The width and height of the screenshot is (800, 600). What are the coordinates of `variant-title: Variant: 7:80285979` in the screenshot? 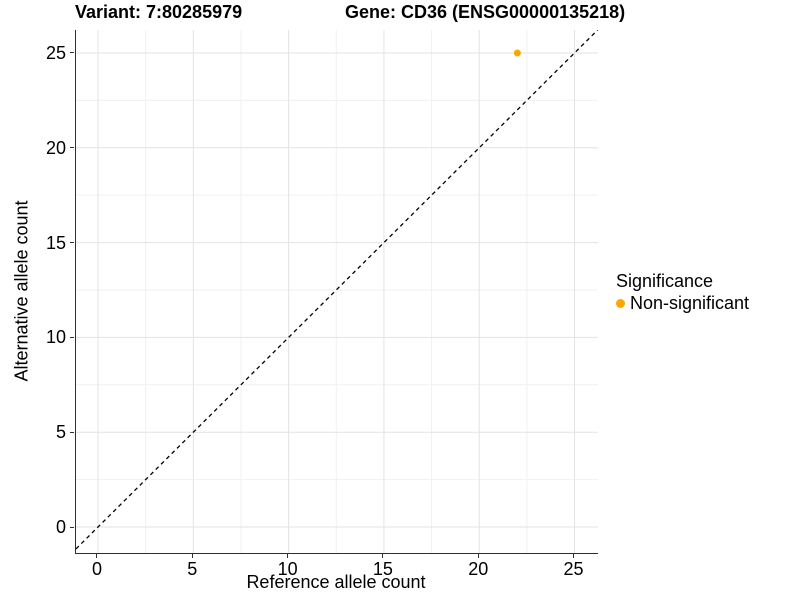 It's located at (159, 12).